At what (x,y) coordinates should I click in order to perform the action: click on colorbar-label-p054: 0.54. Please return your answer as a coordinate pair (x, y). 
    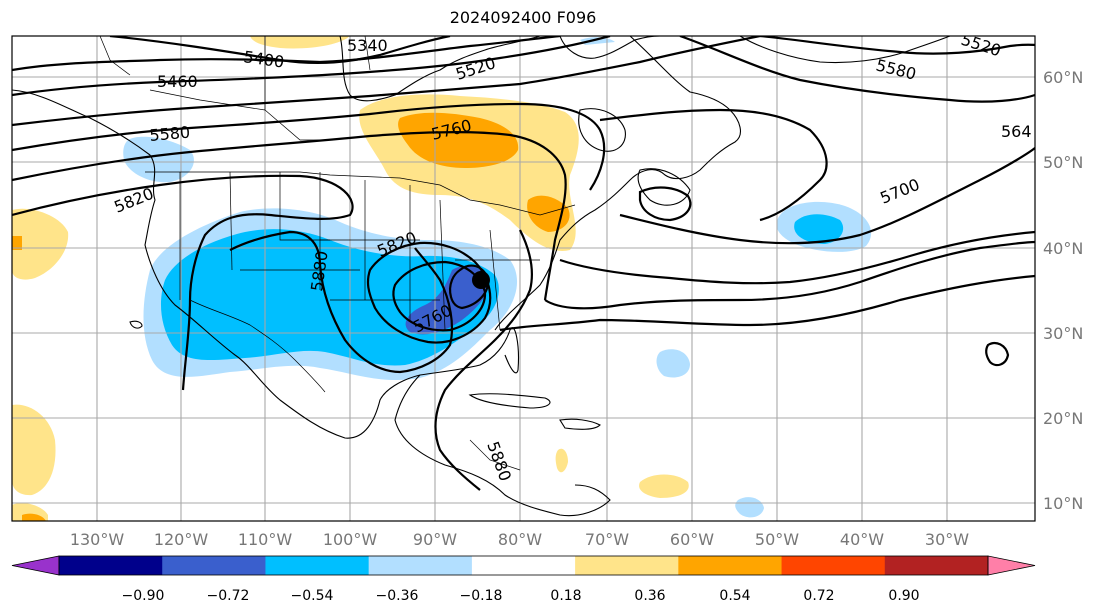
    Looking at the image, I should click on (734, 596).